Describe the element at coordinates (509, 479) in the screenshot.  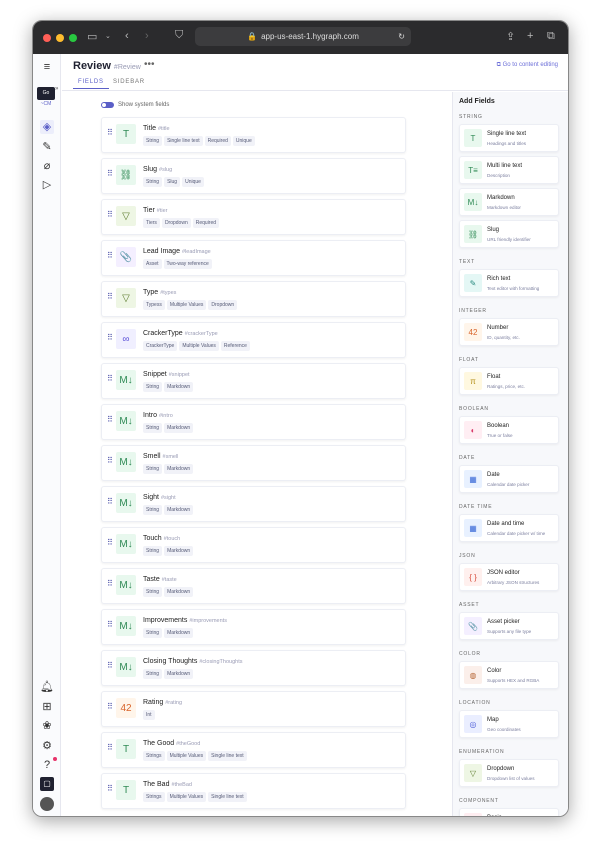
I see `add-field-date: ▦ Date Calendar date picker` at that location.